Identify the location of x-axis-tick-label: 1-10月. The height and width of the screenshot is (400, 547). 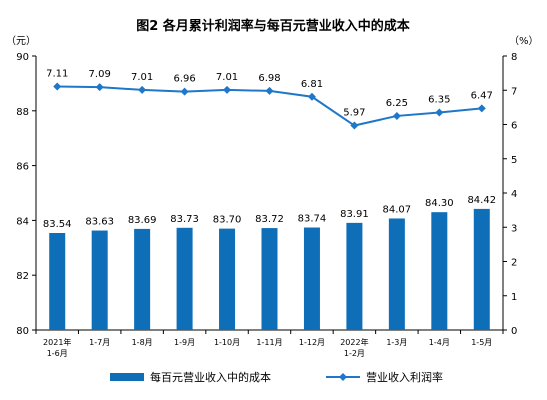
(227, 342).